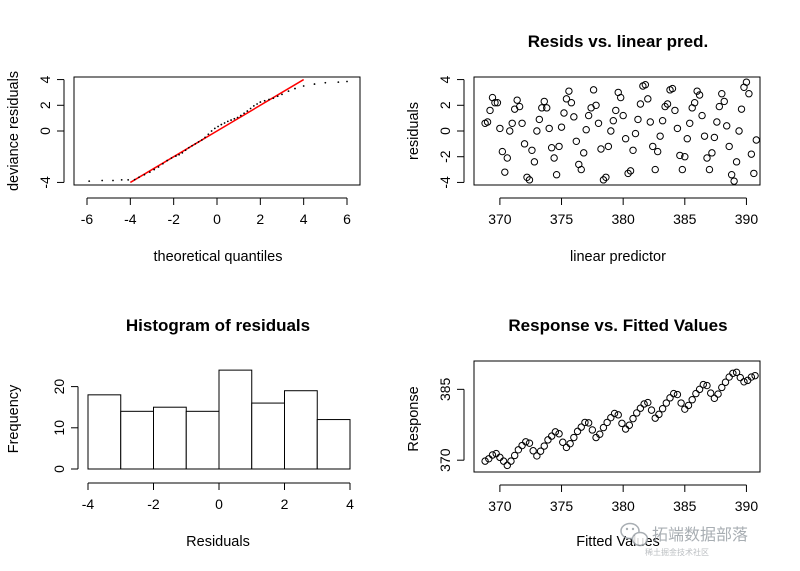 The width and height of the screenshot is (800, 571). Describe the element at coordinates (45, 105) in the screenshot. I see `qq-y-tick-label: 2` at that location.